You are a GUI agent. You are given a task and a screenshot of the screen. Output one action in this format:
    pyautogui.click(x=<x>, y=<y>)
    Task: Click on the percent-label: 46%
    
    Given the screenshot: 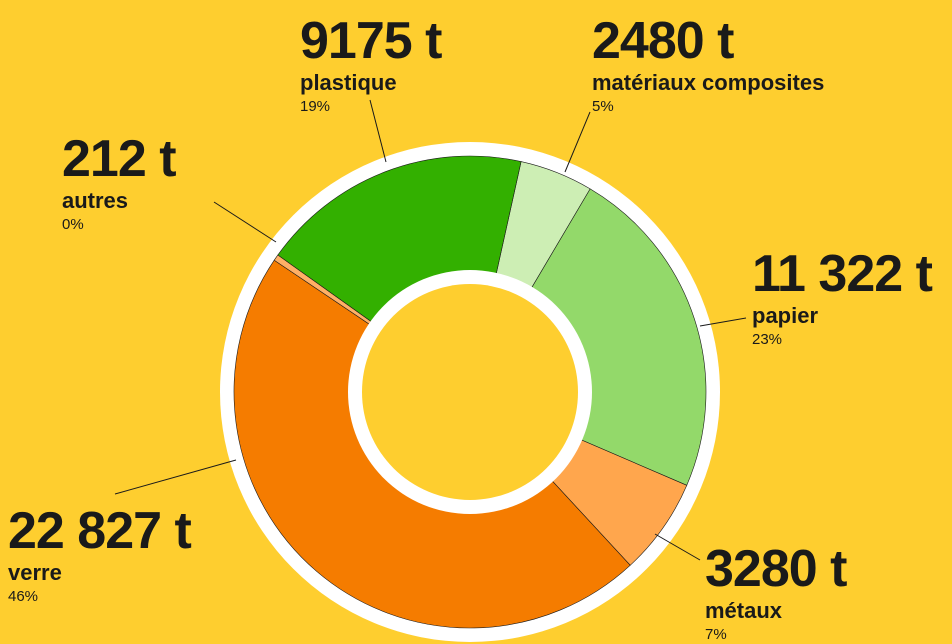 What is the action you would take?
    pyautogui.click(x=23, y=596)
    